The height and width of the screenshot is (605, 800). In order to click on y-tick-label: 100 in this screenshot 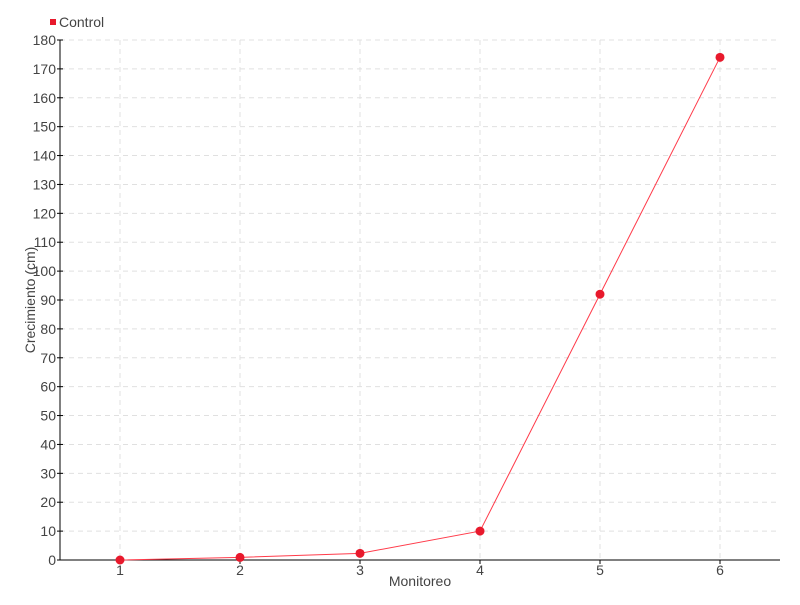, I will do `click(45, 271)`.